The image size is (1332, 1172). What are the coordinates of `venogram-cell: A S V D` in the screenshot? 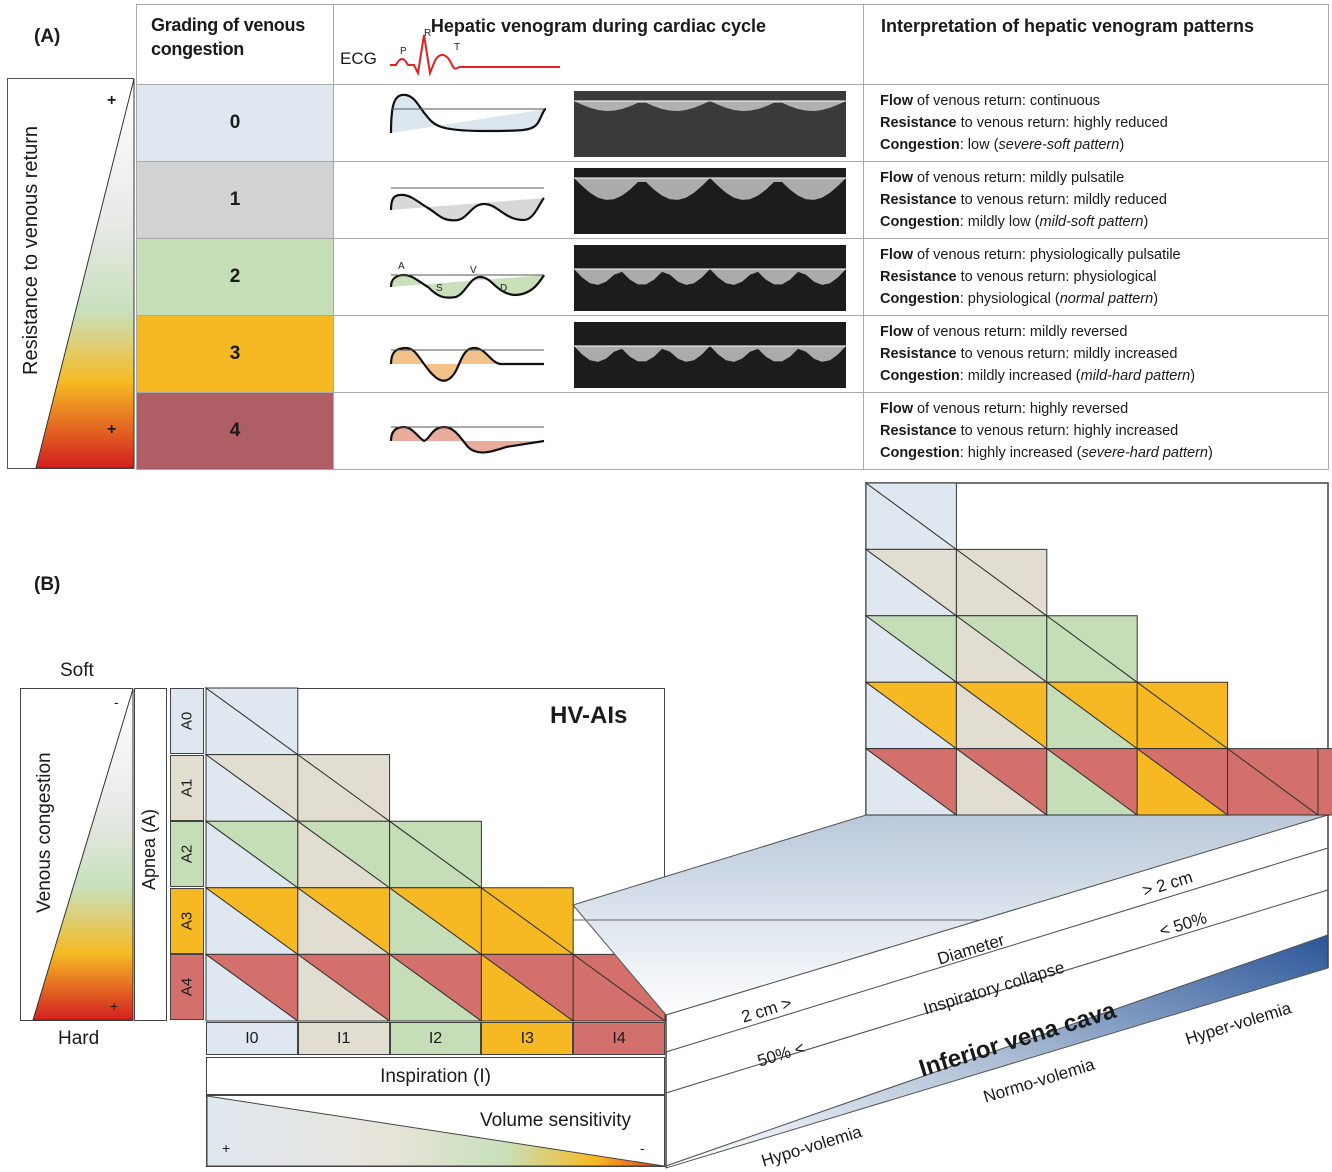 It's located at (598, 277).